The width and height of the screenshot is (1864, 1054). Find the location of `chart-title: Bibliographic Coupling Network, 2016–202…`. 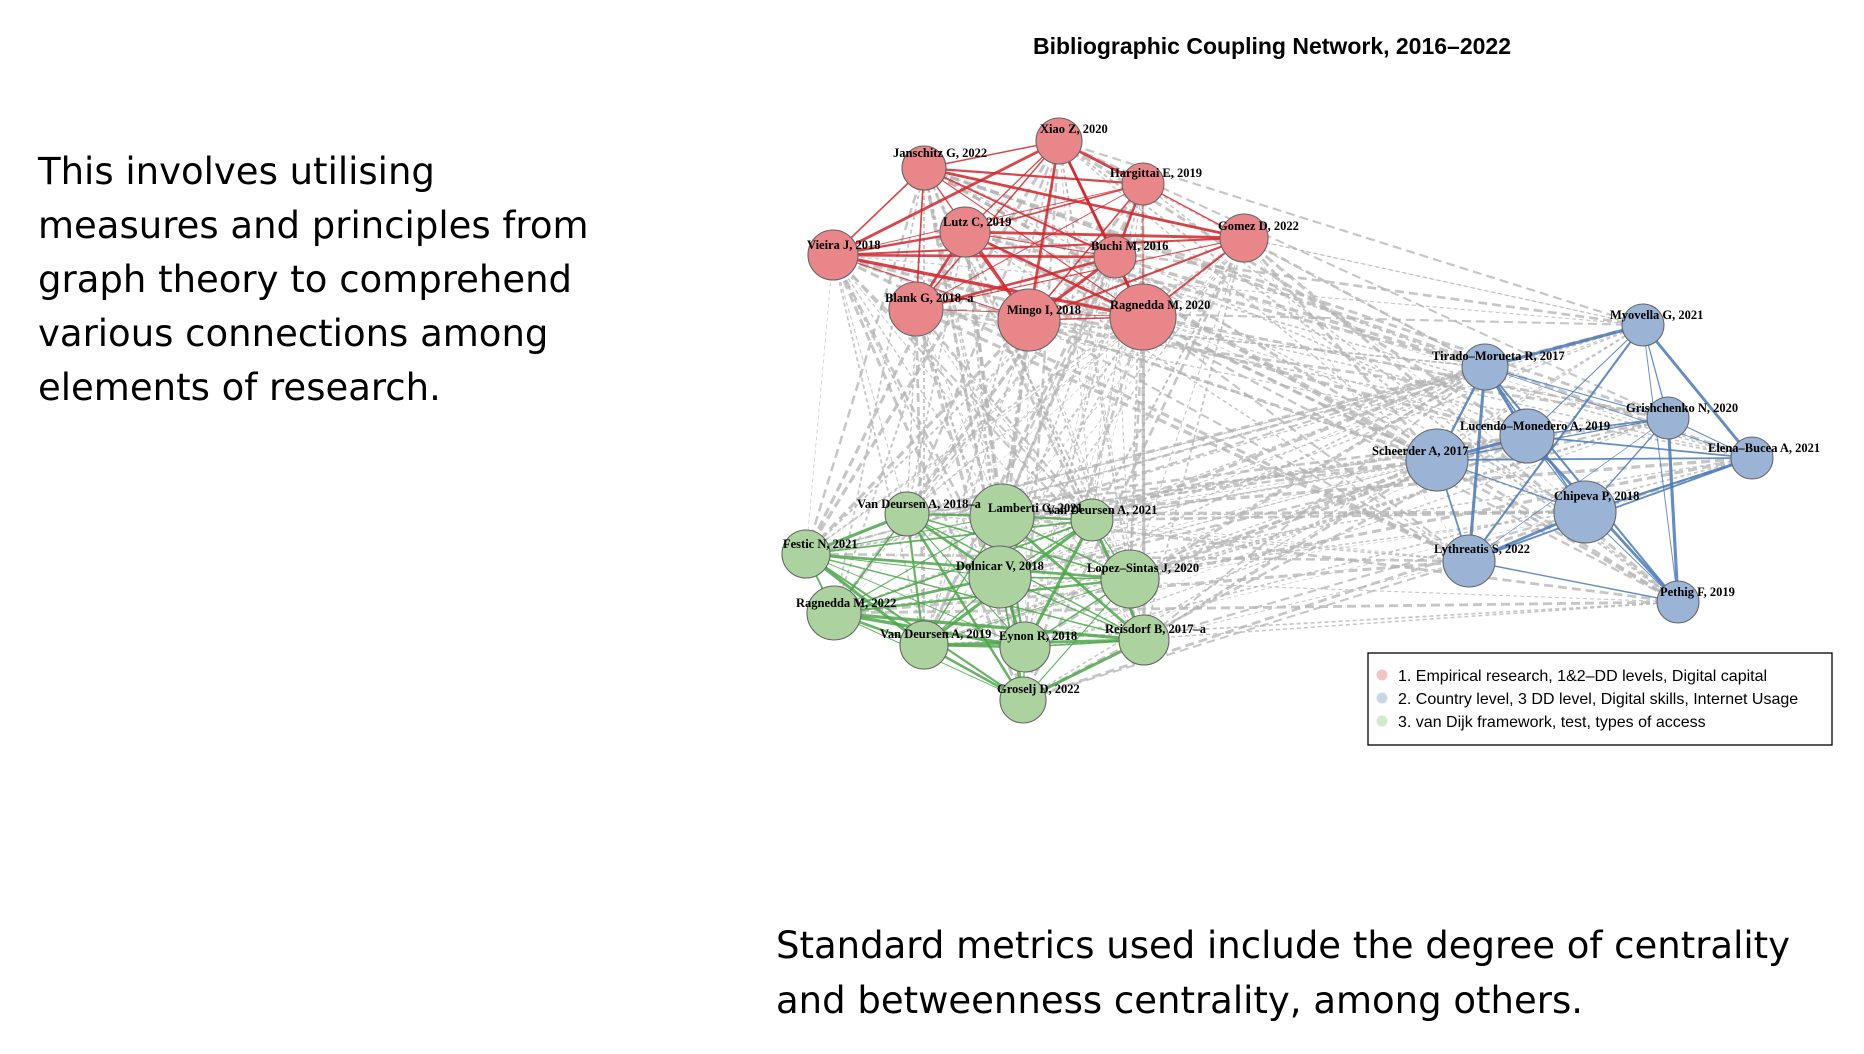

chart-title: Bibliographic Coupling Network, 2016–202… is located at coordinates (1272, 46).